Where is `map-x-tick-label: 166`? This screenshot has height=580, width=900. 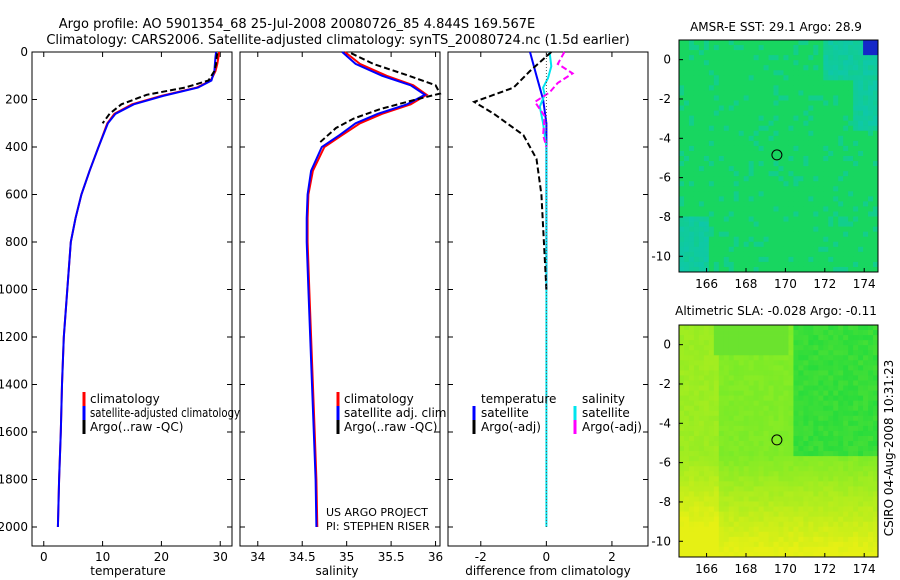
map-x-tick-label: 166 is located at coordinates (706, 284).